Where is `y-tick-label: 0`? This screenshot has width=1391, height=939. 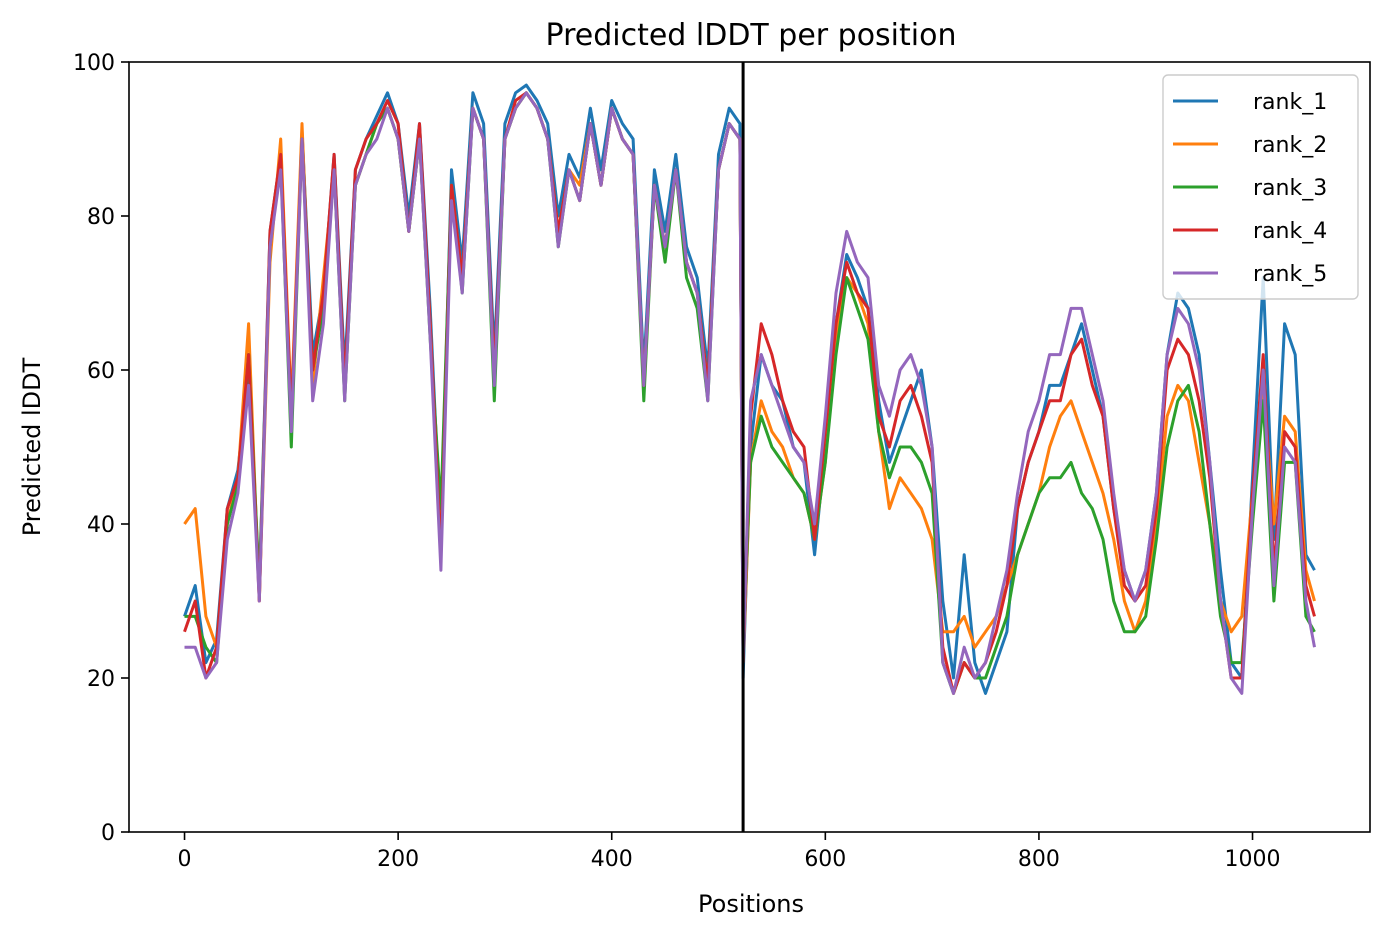 y-tick-label: 0 is located at coordinates (108, 833).